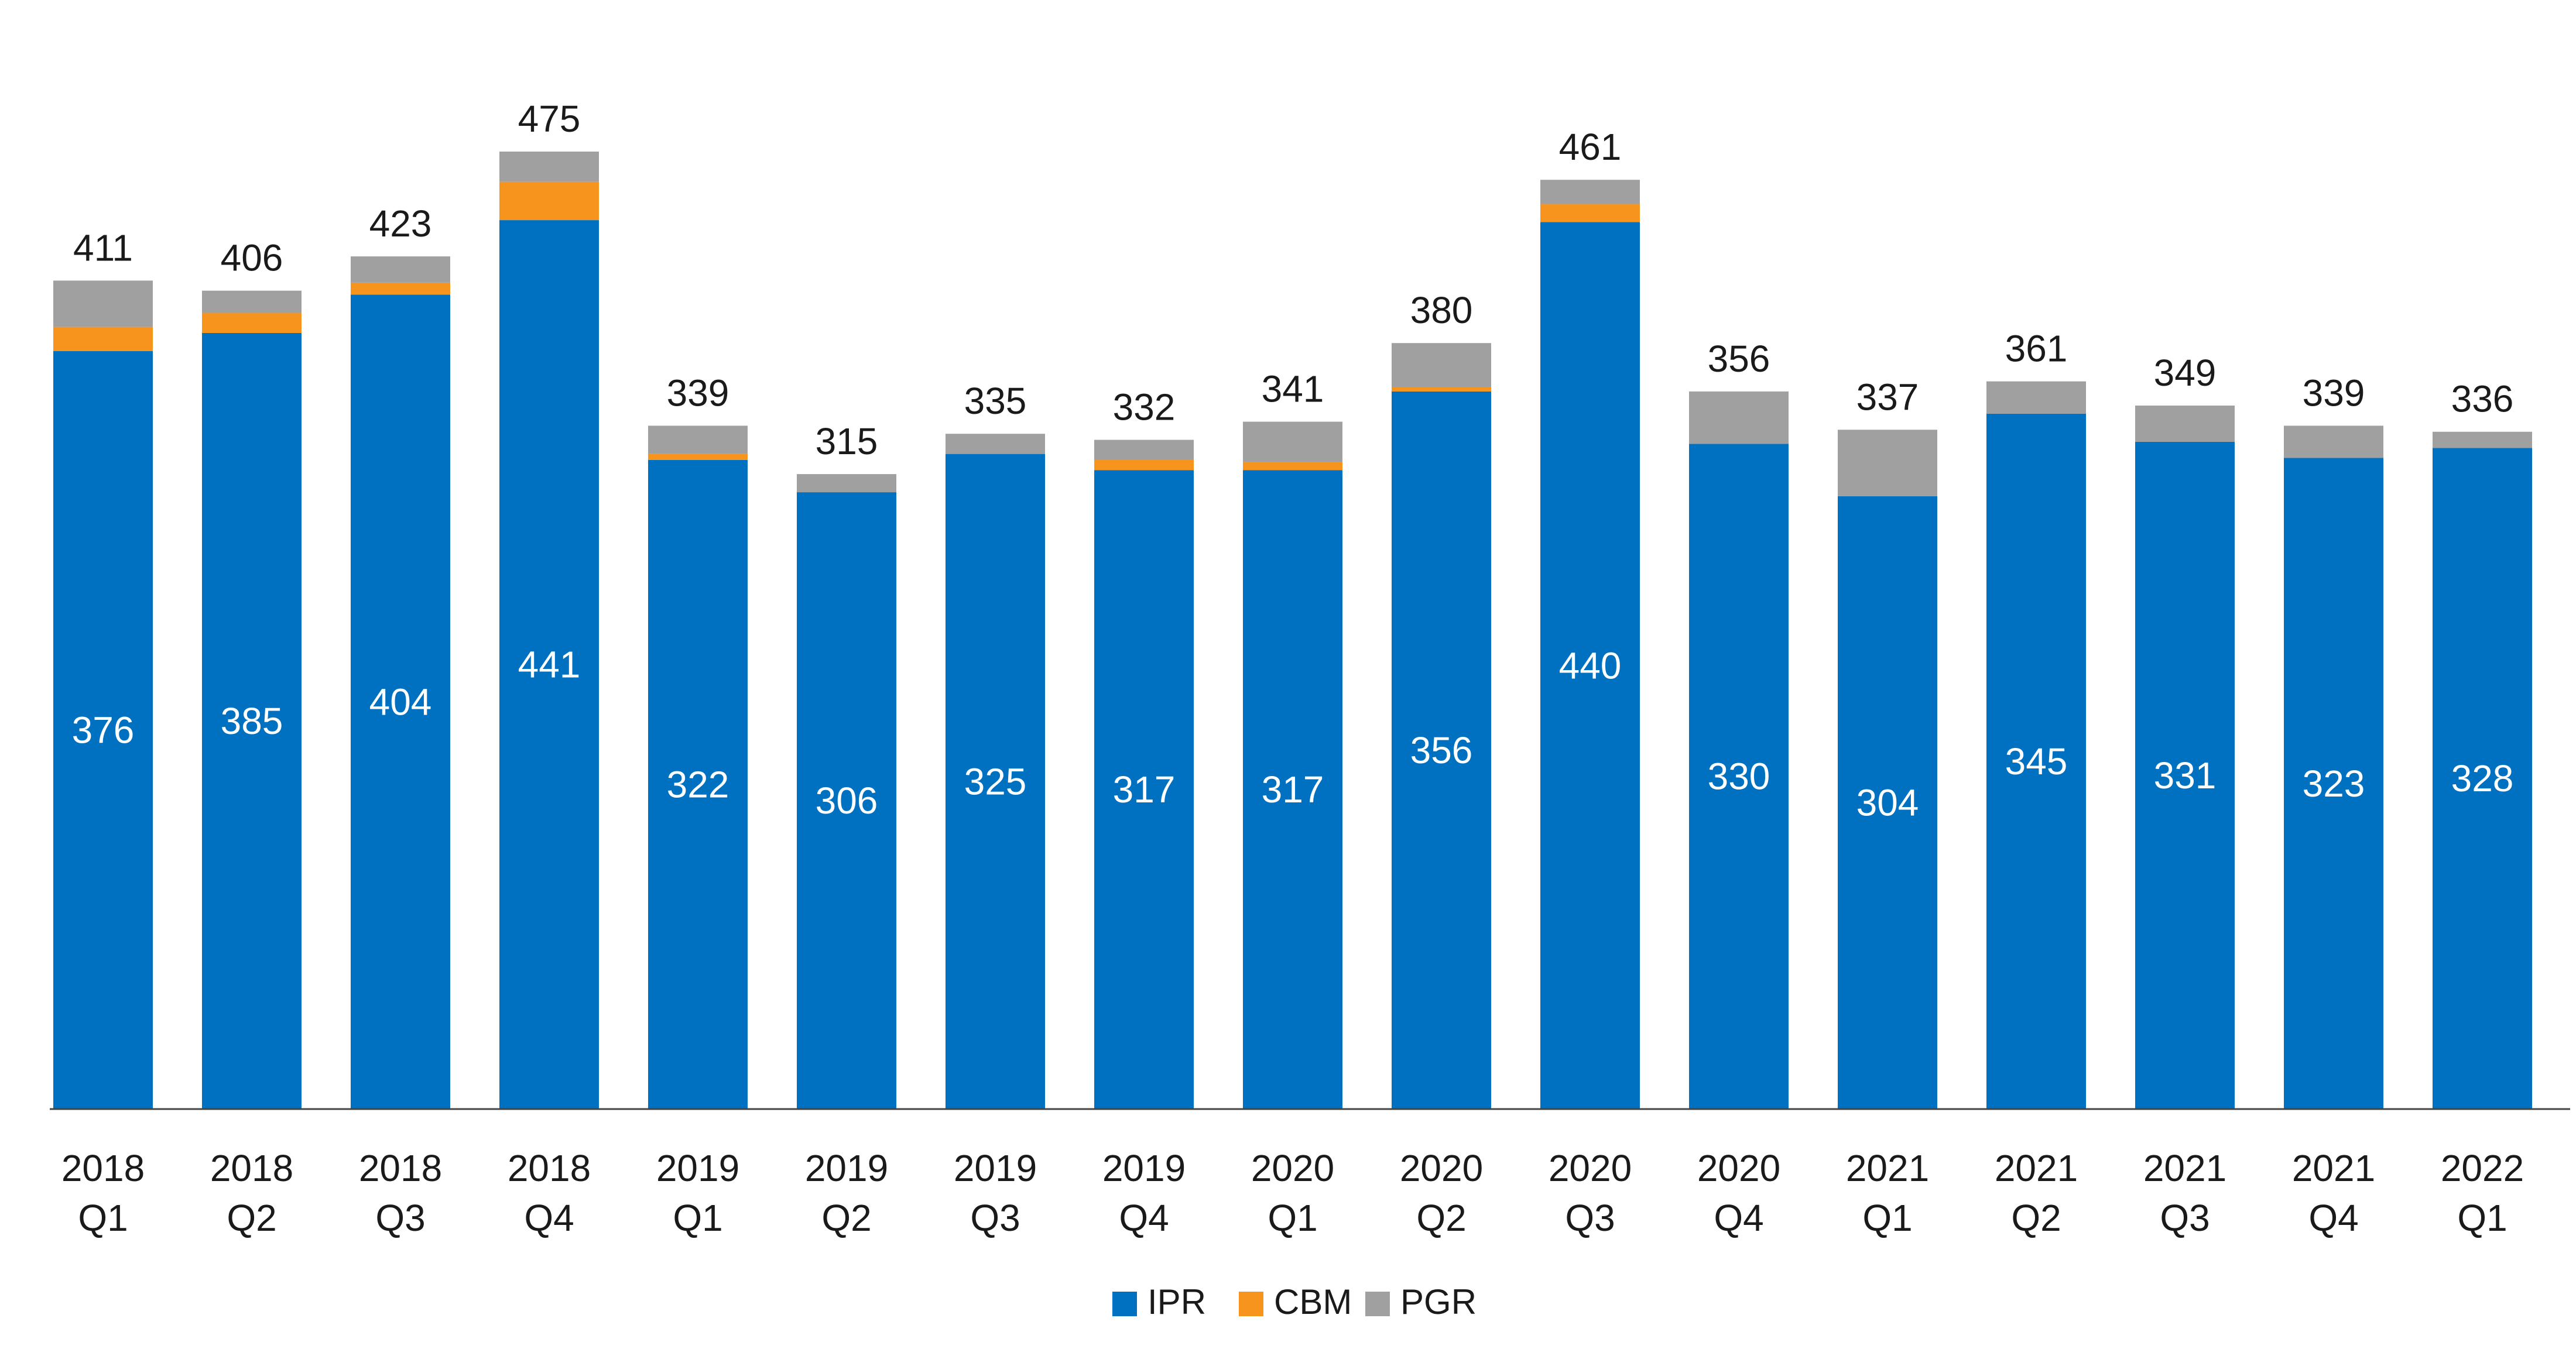 The width and height of the screenshot is (2576, 1349). I want to click on legend-label-ipr: IPR, so click(1176, 1301).